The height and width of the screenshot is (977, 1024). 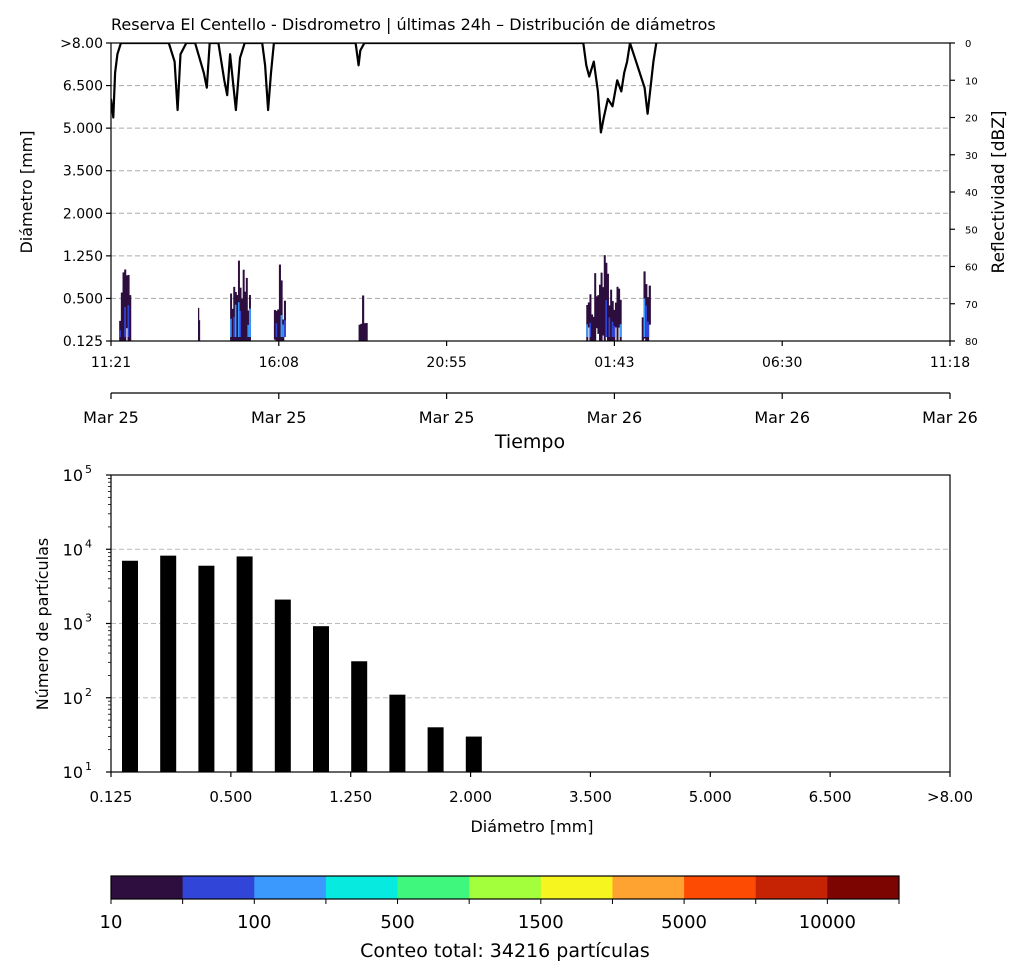 I want to click on colorbar-tick-label: 500, so click(x=397, y=922).